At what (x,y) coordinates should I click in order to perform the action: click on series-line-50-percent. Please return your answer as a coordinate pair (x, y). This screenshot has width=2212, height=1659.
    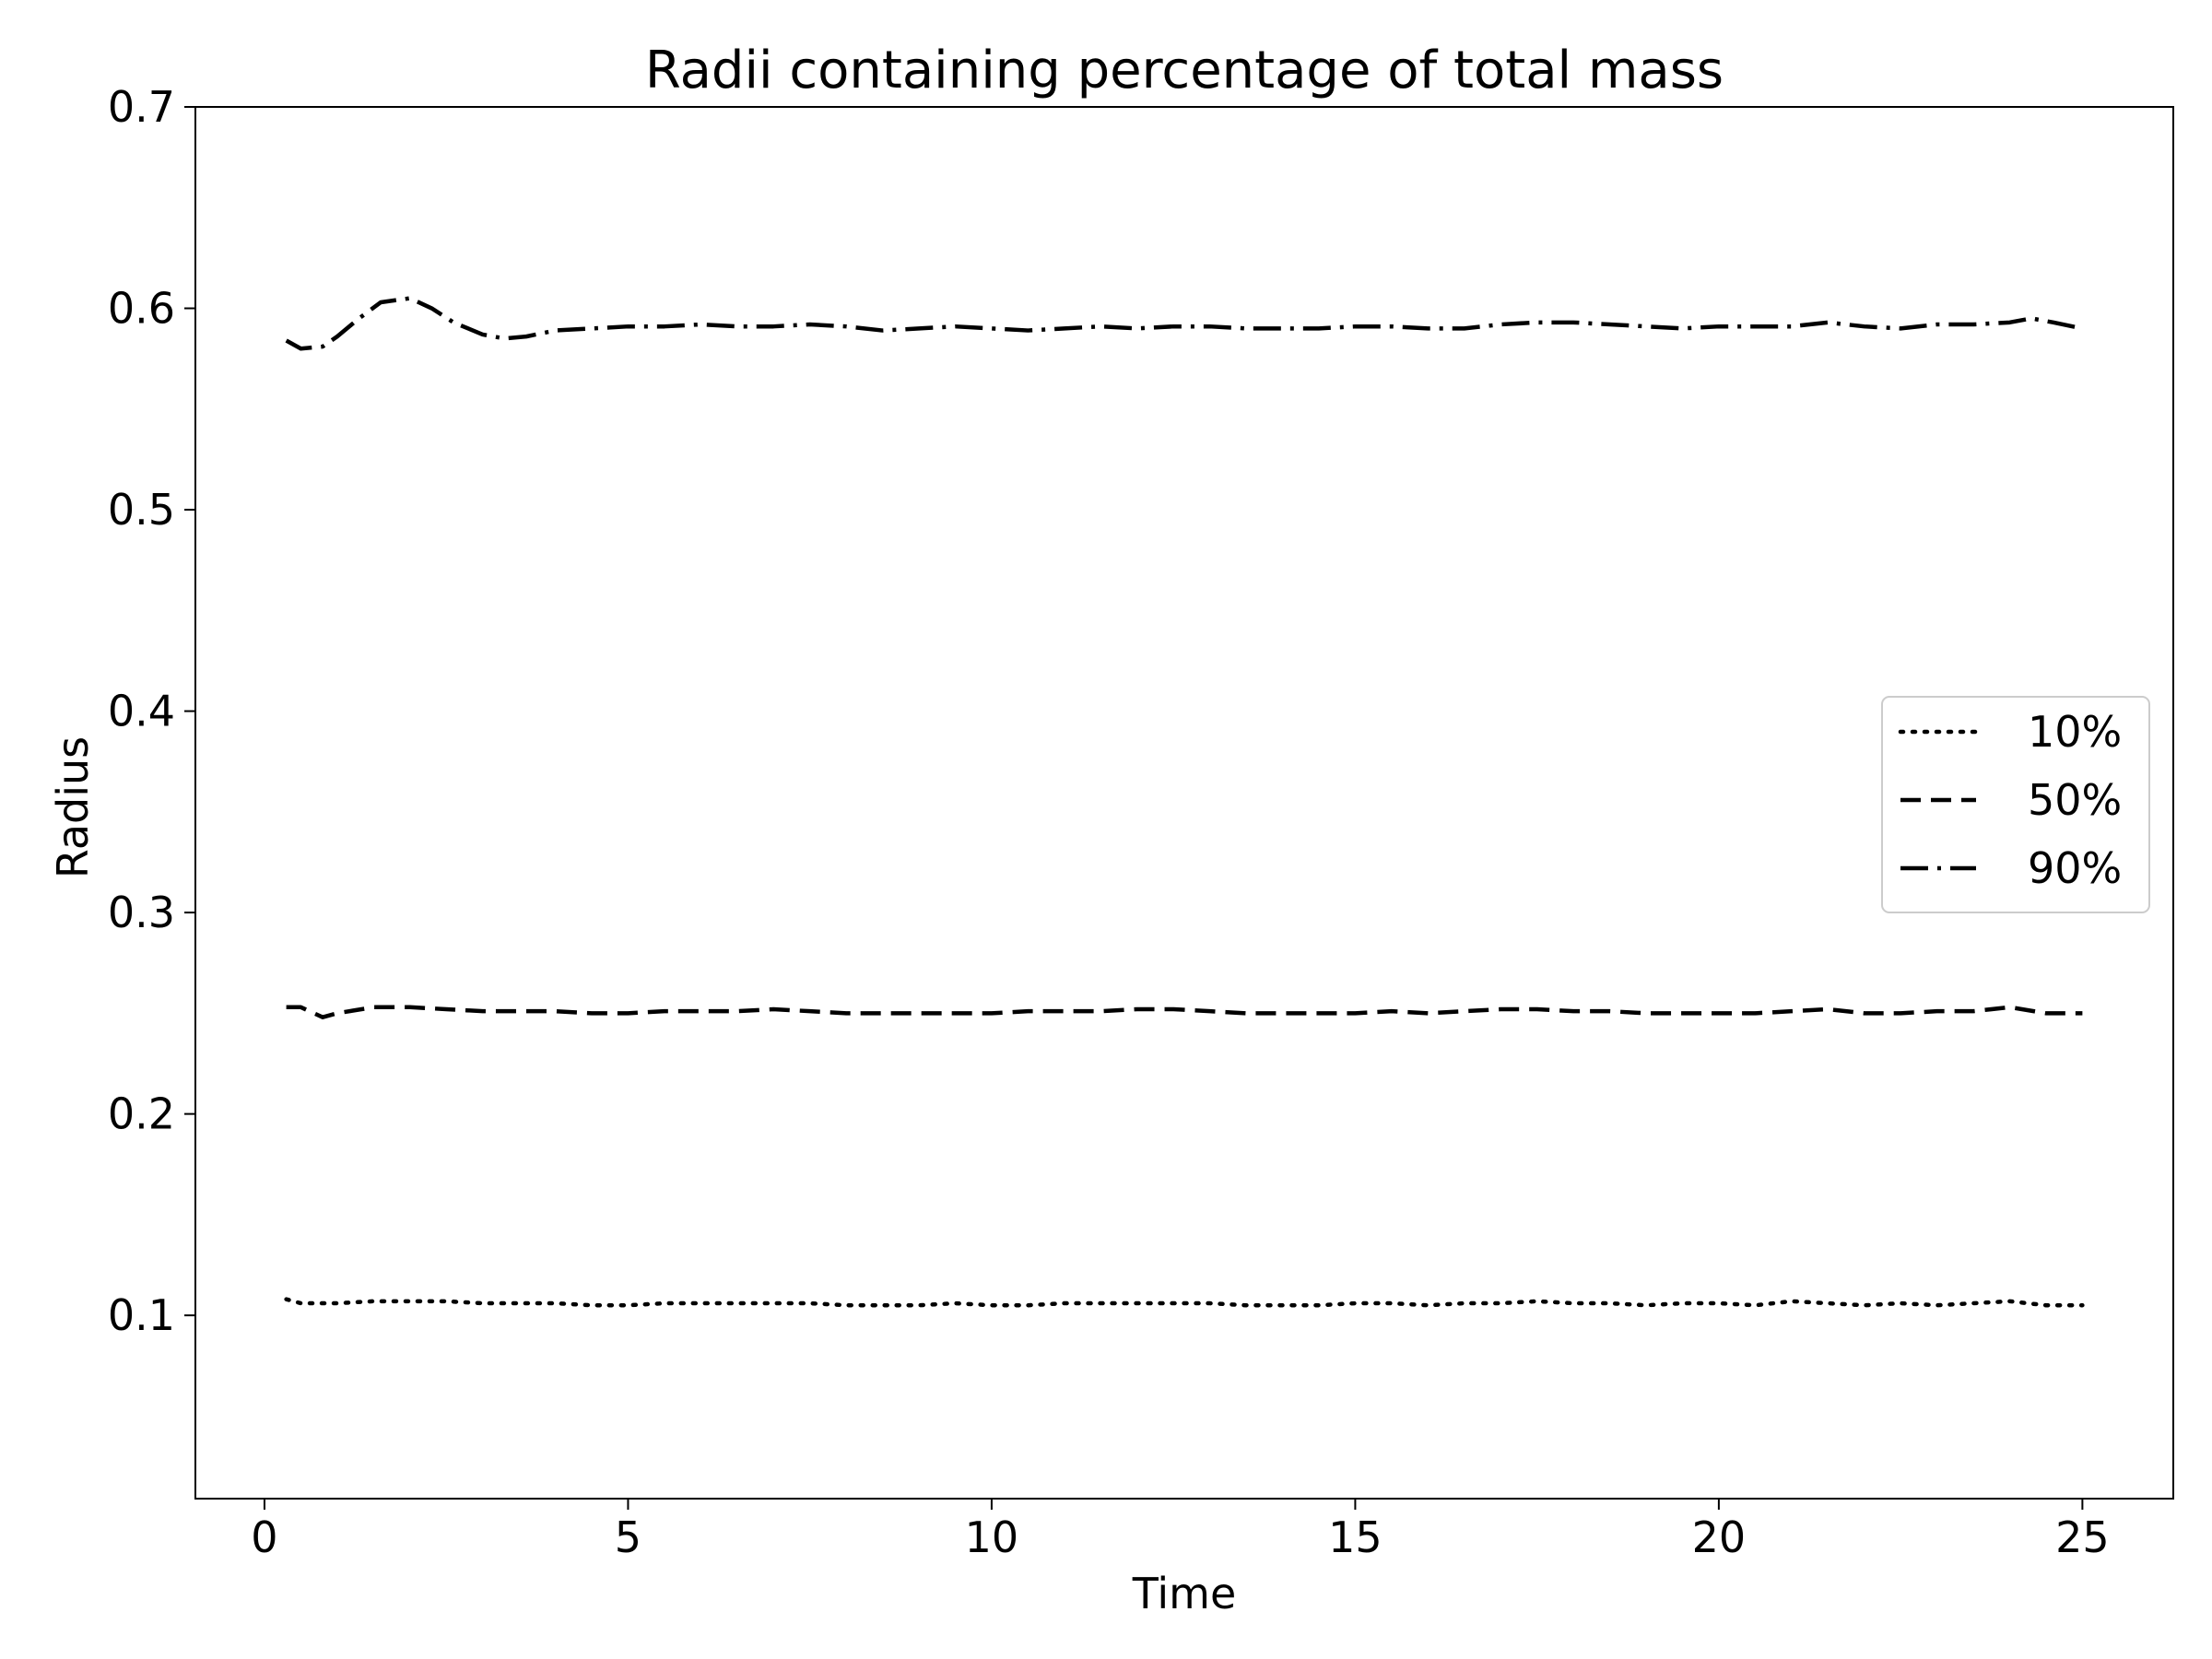
    Looking at the image, I should click on (1184, 1012).